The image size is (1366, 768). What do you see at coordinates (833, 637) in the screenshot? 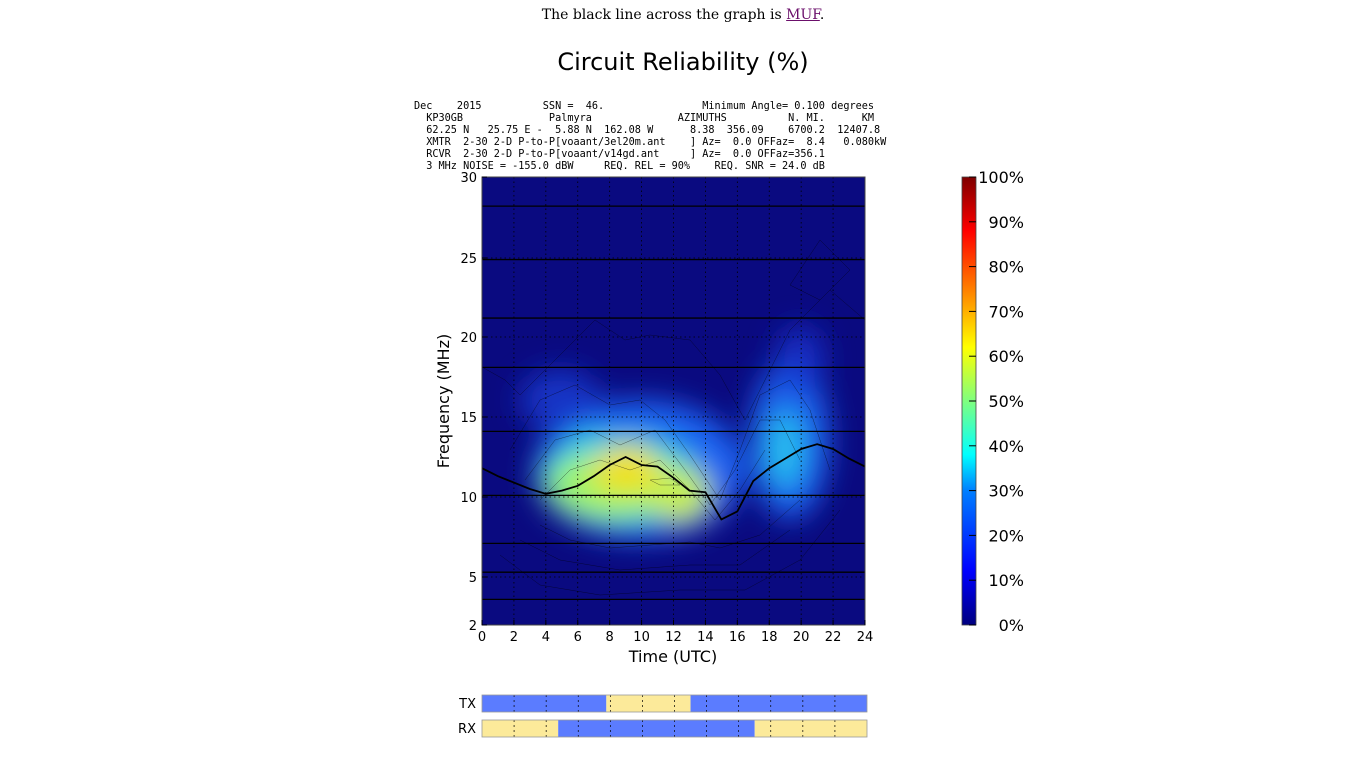
I see `x-tick-label: 22` at bounding box center [833, 637].